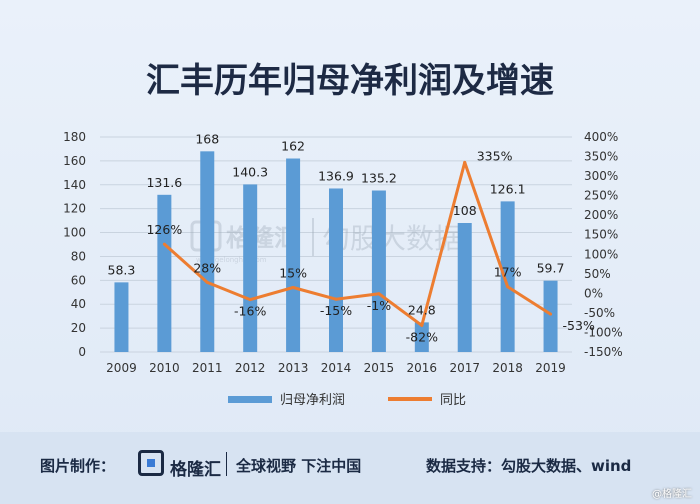 Image resolution: width=700 pixels, height=504 pixels. I want to click on footer-bar, so click(350, 468).